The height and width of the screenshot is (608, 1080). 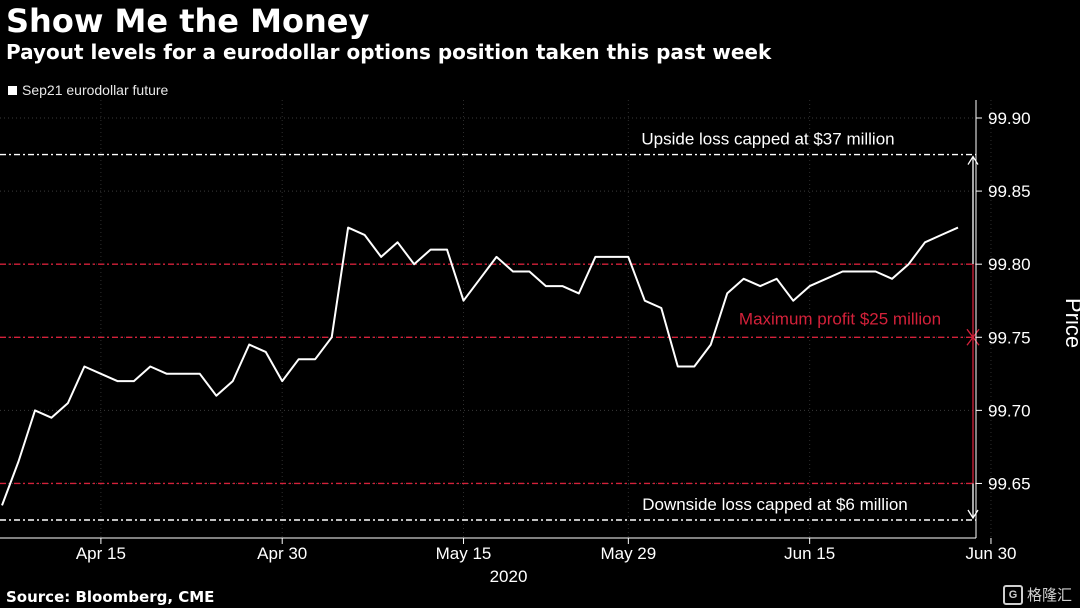 What do you see at coordinates (973, 341) in the screenshot?
I see `profit-arrow-down` at bounding box center [973, 341].